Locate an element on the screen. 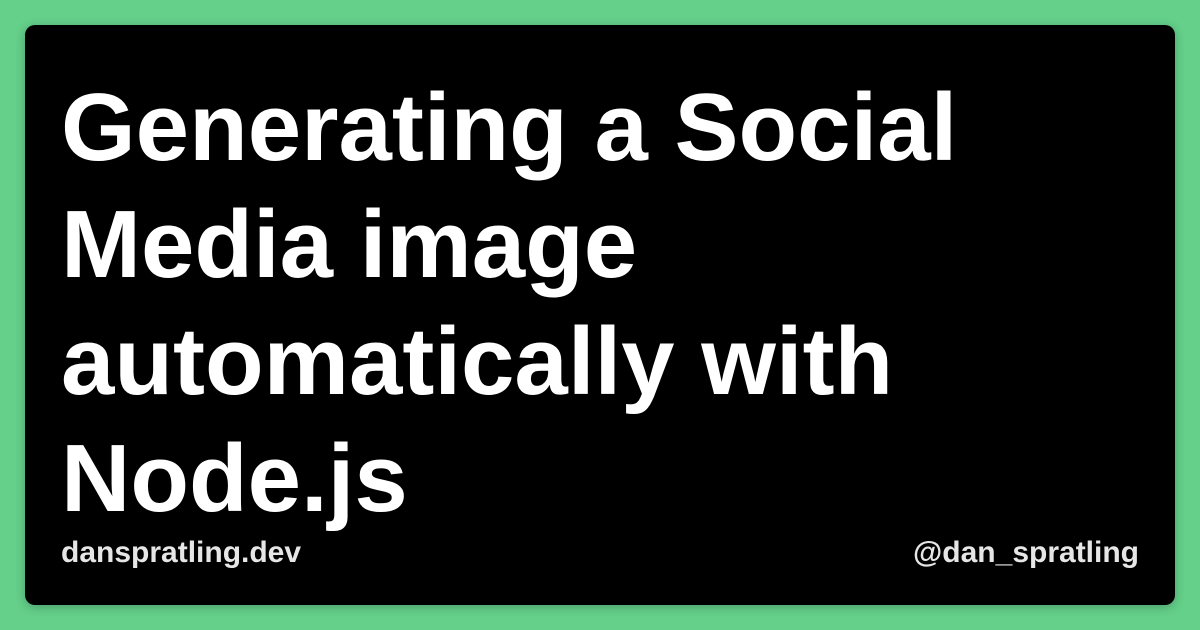 The height and width of the screenshot is (630, 1200). author-handle: @dan_spratling is located at coordinates (1026, 552).